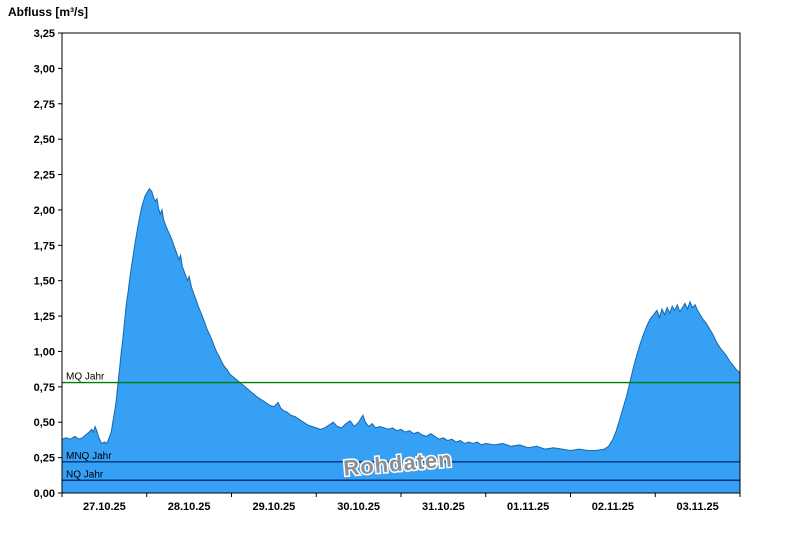  I want to click on y-tick-label: 0,50, so click(44, 423).